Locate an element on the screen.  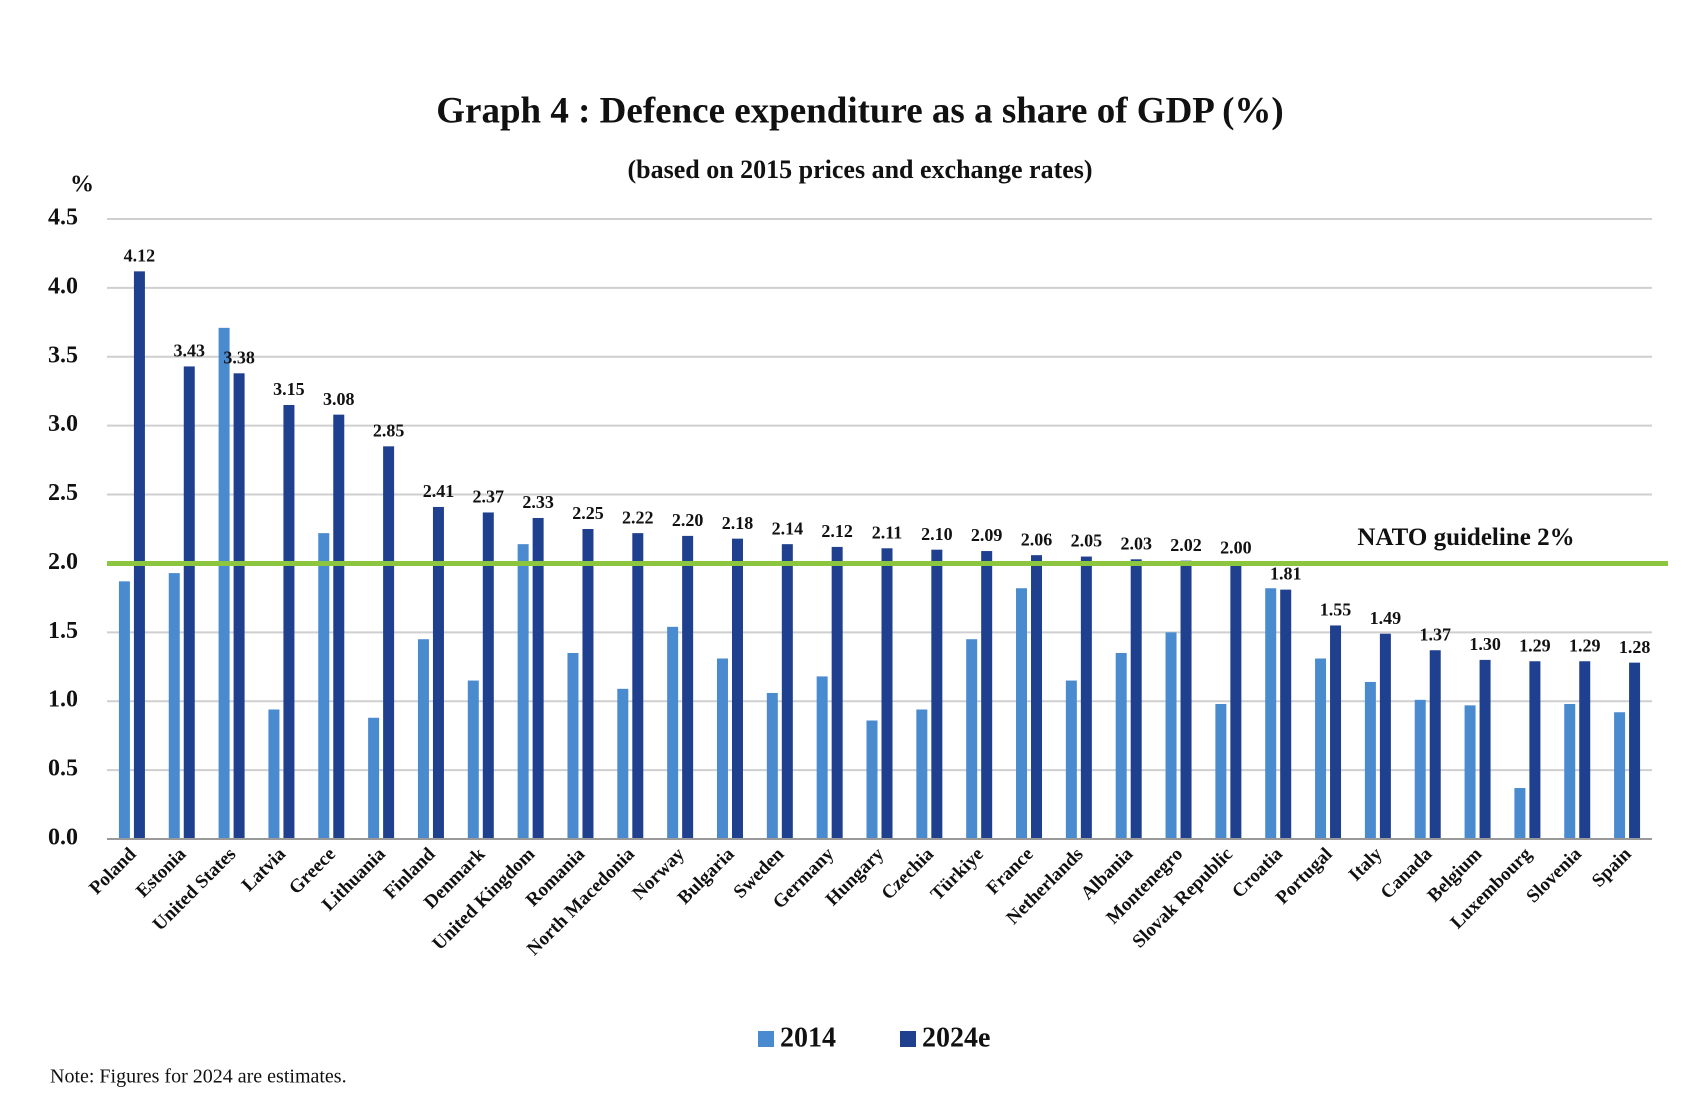
data-label: 2.10 is located at coordinates (937, 534).